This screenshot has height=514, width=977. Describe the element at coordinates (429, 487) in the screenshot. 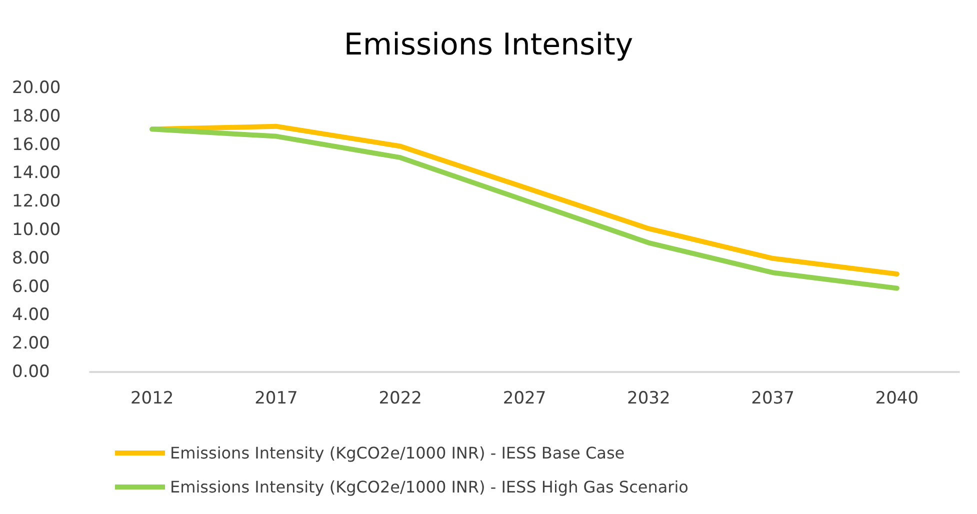

I see `legend-label: Emissions Intensity (KgCO2e/1000 INR) - IESS High Gas Scenario` at that location.